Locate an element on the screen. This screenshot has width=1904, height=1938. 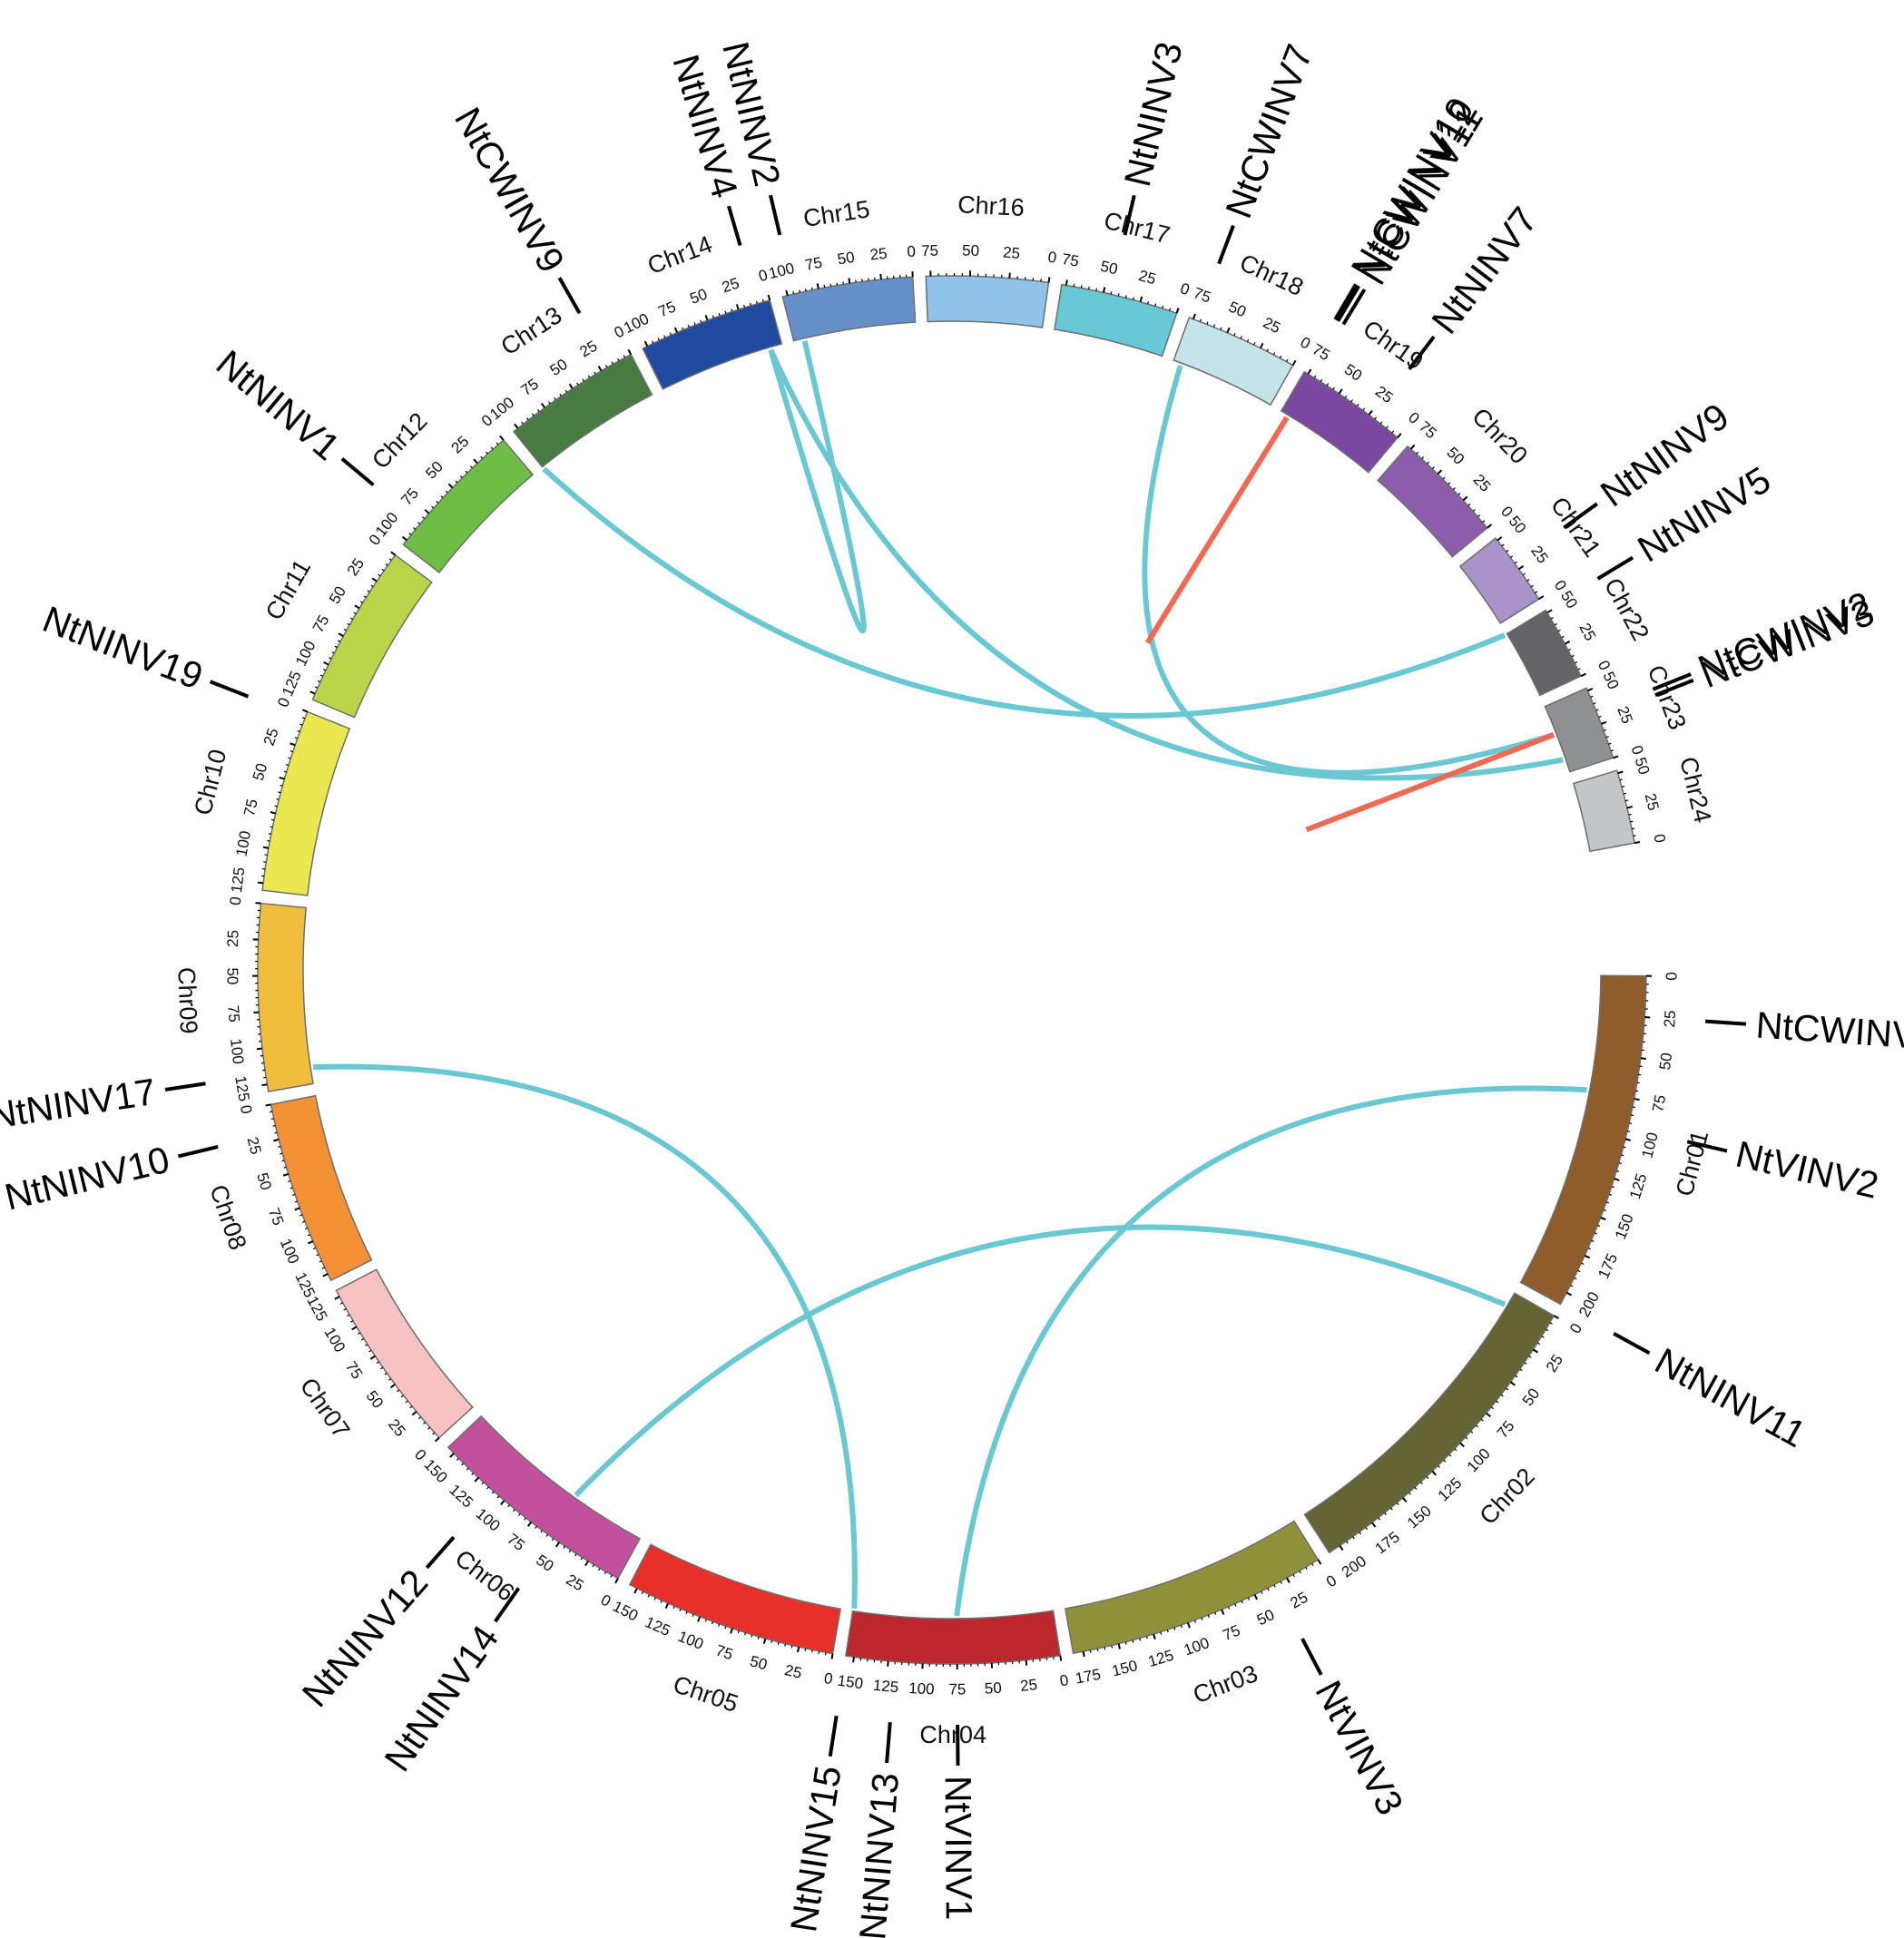
chromosome-label: Chr06 is located at coordinates (485, 1575).